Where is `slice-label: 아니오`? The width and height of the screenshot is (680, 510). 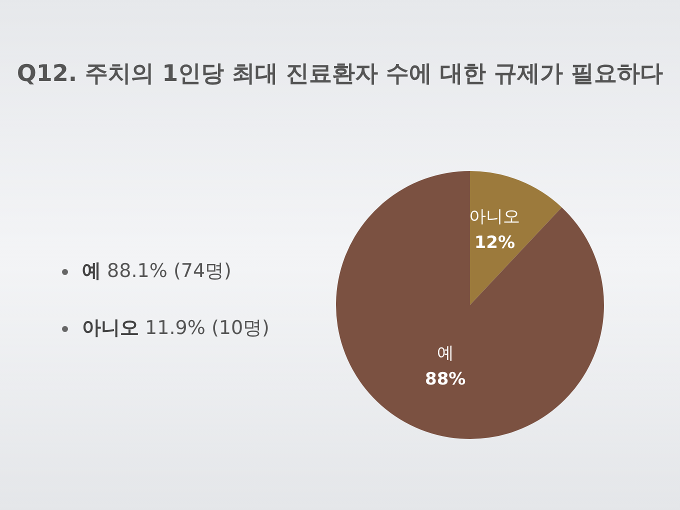
slice-label: 아니오 is located at coordinates (494, 217).